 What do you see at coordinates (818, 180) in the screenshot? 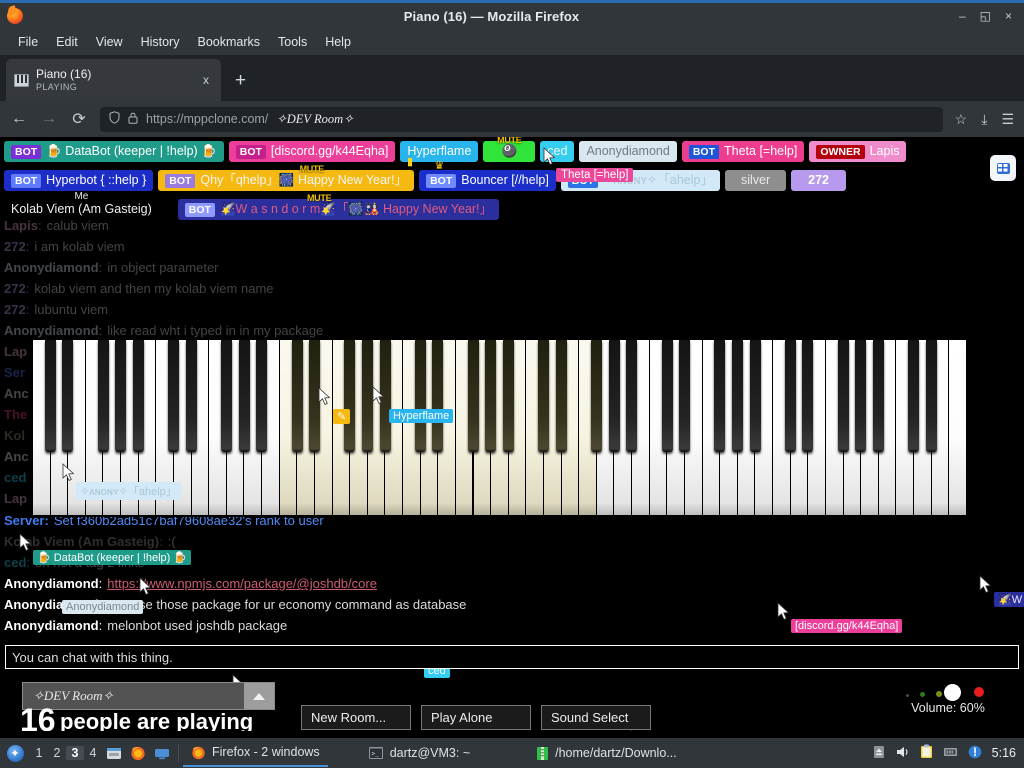
I see `participant-272: 272` at bounding box center [818, 180].